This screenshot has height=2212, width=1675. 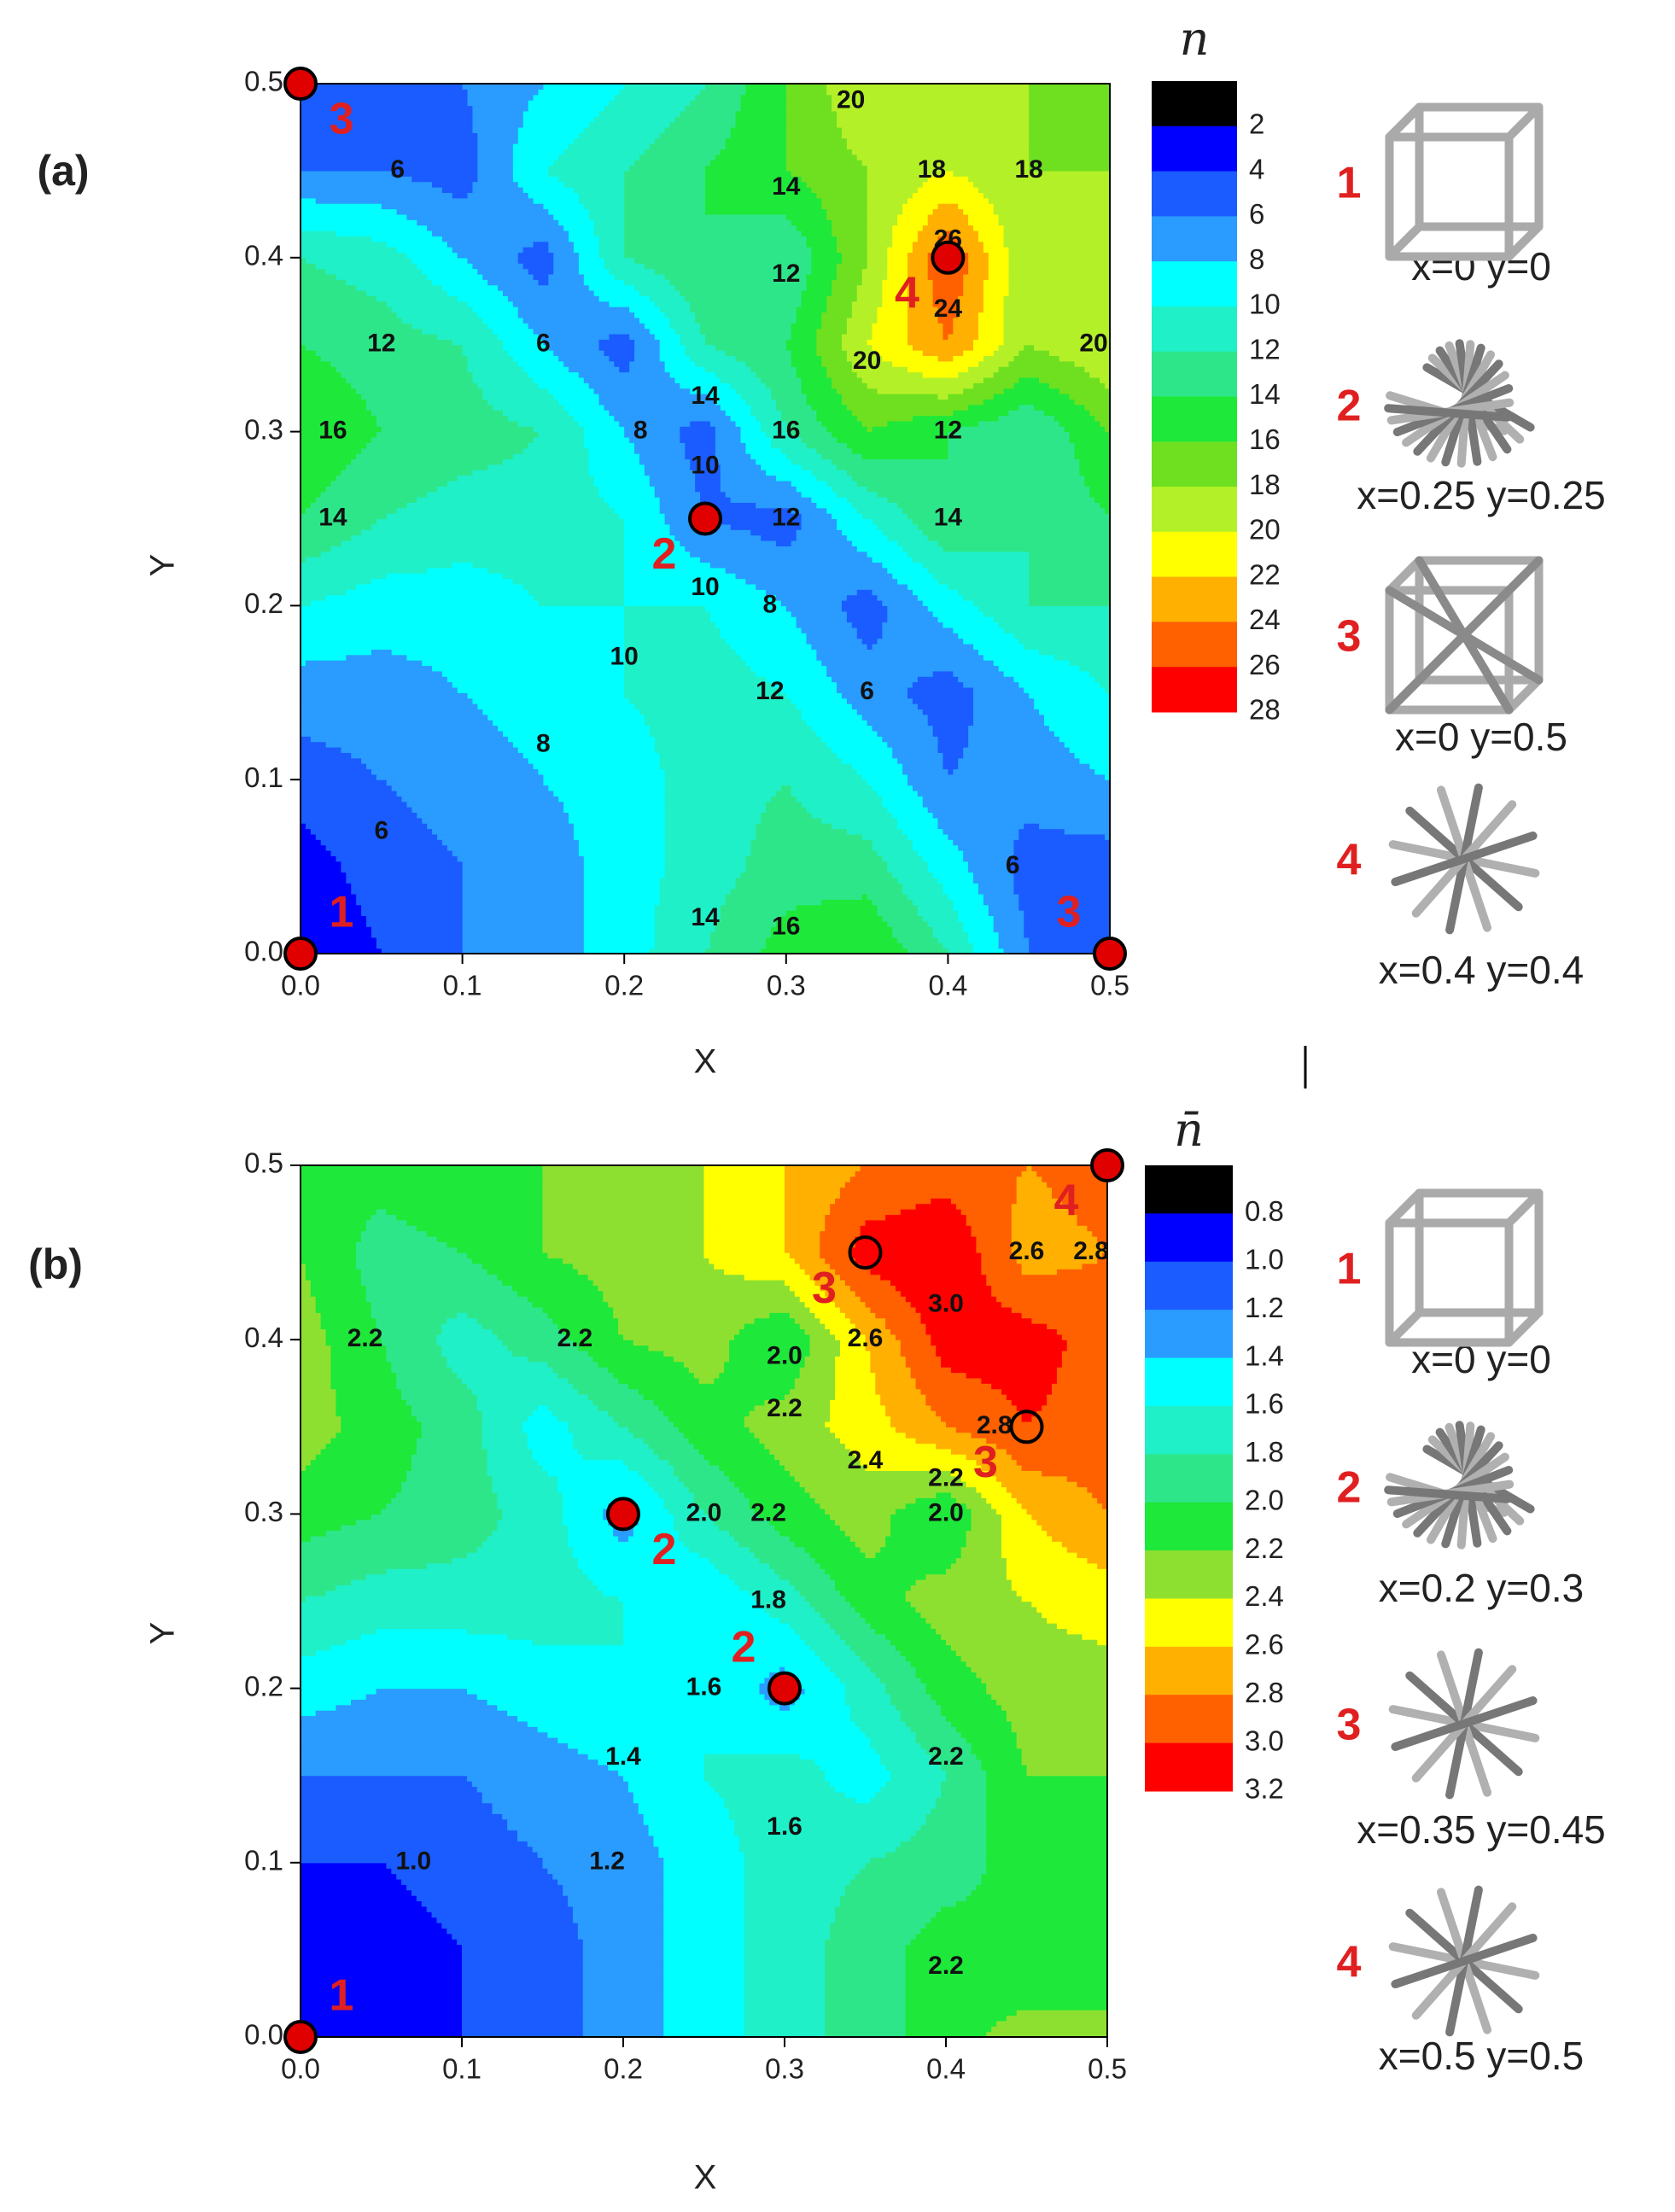 What do you see at coordinates (1265, 1355) in the screenshot?
I see `colorbar-tick-label: 1.4` at bounding box center [1265, 1355].